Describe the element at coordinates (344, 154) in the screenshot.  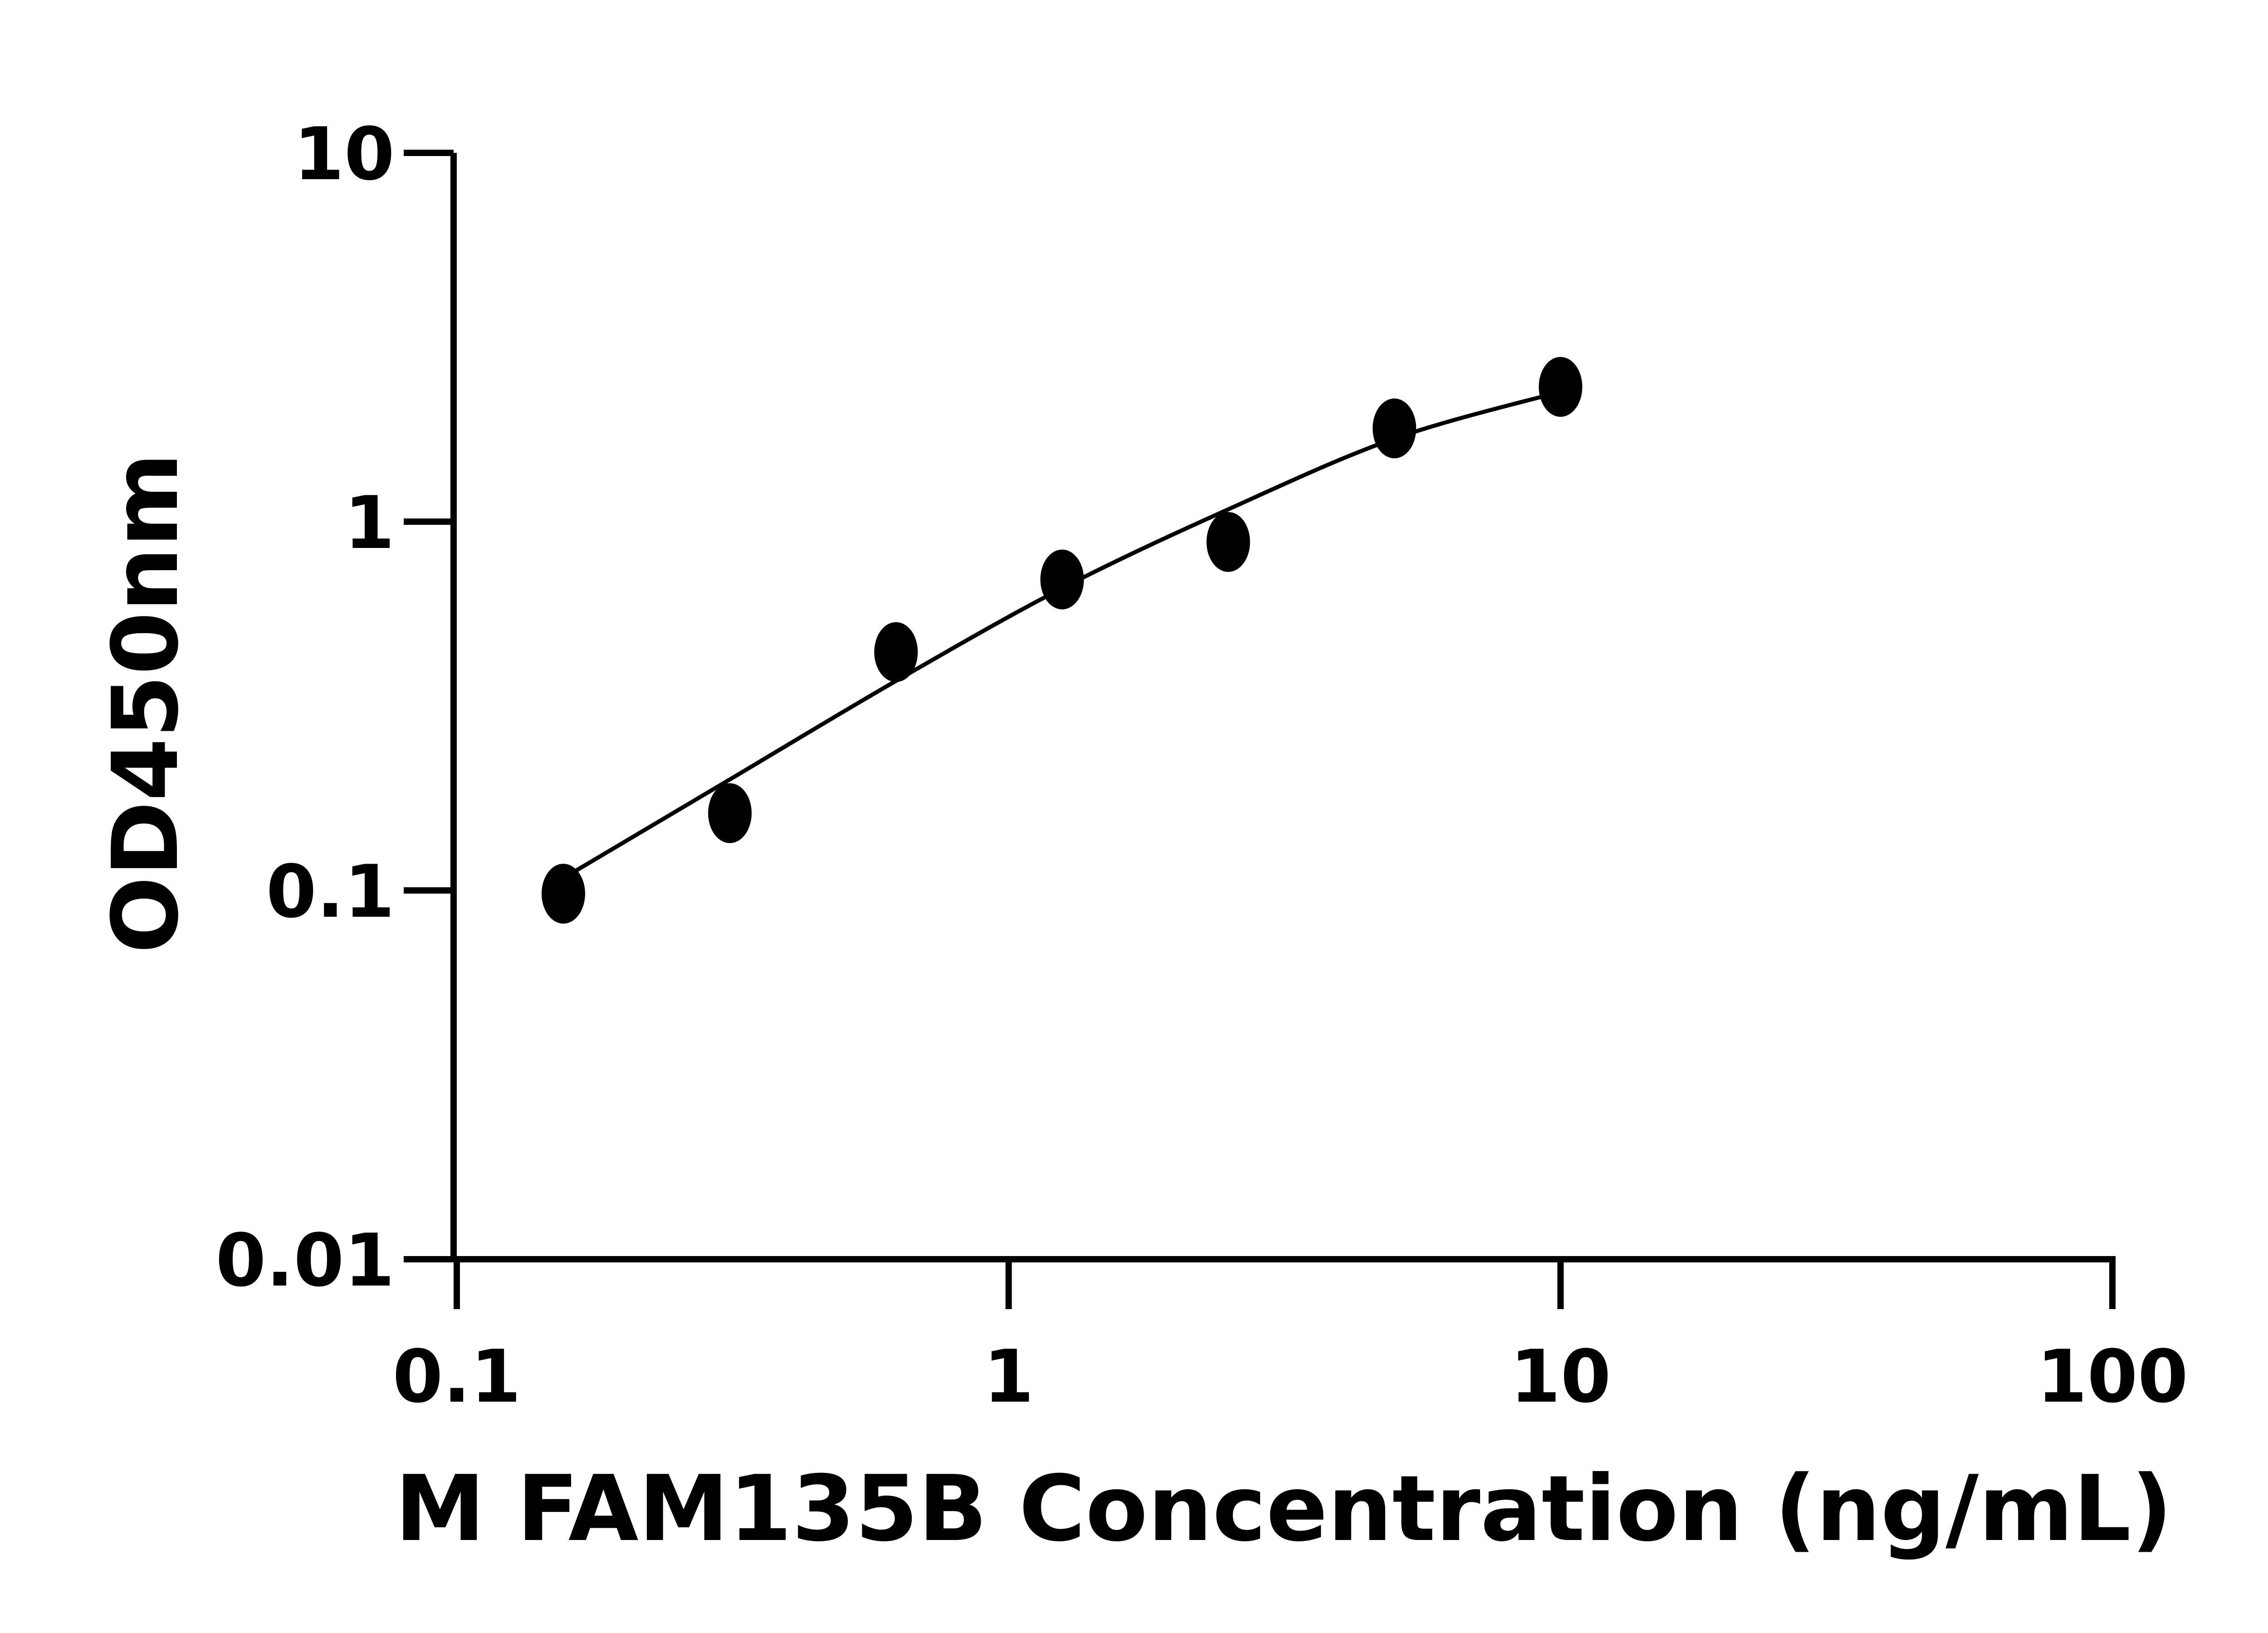
I see `y-tick-label: 10` at that location.